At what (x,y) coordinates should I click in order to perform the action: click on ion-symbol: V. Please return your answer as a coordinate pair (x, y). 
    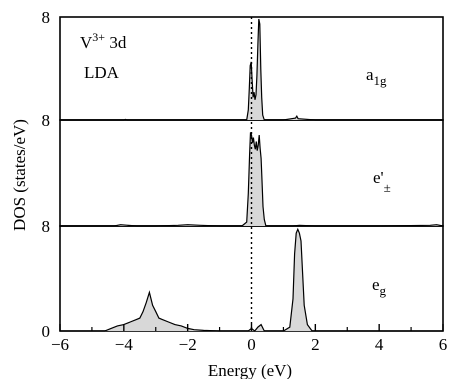
    Looking at the image, I should click on (86, 42).